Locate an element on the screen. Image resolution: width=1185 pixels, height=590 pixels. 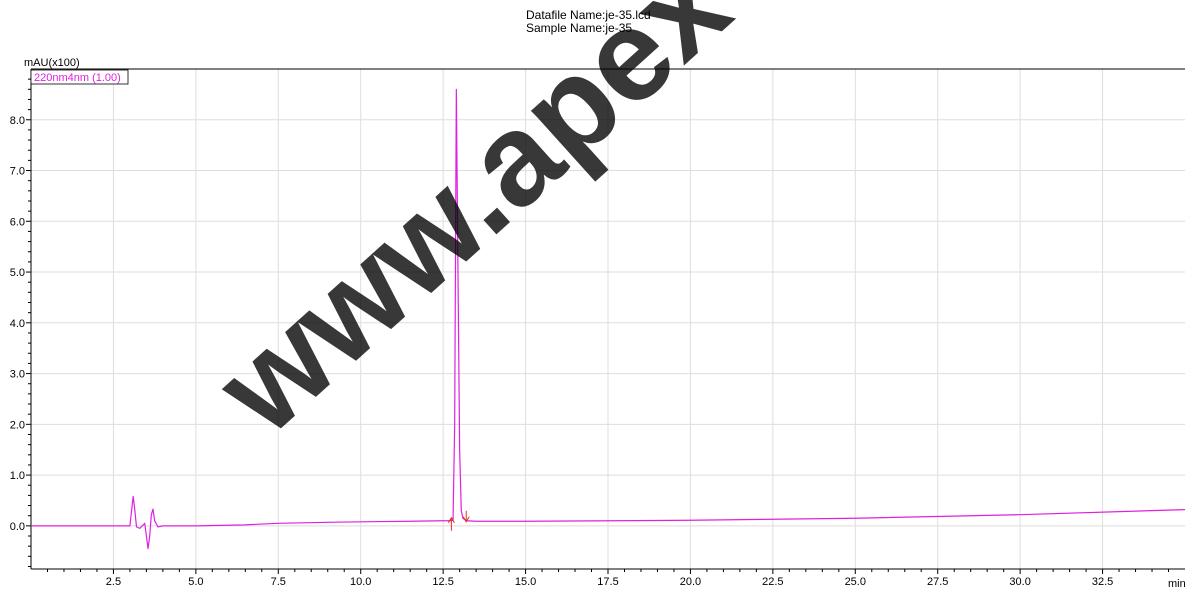
peak-markers is located at coordinates (458, 520).